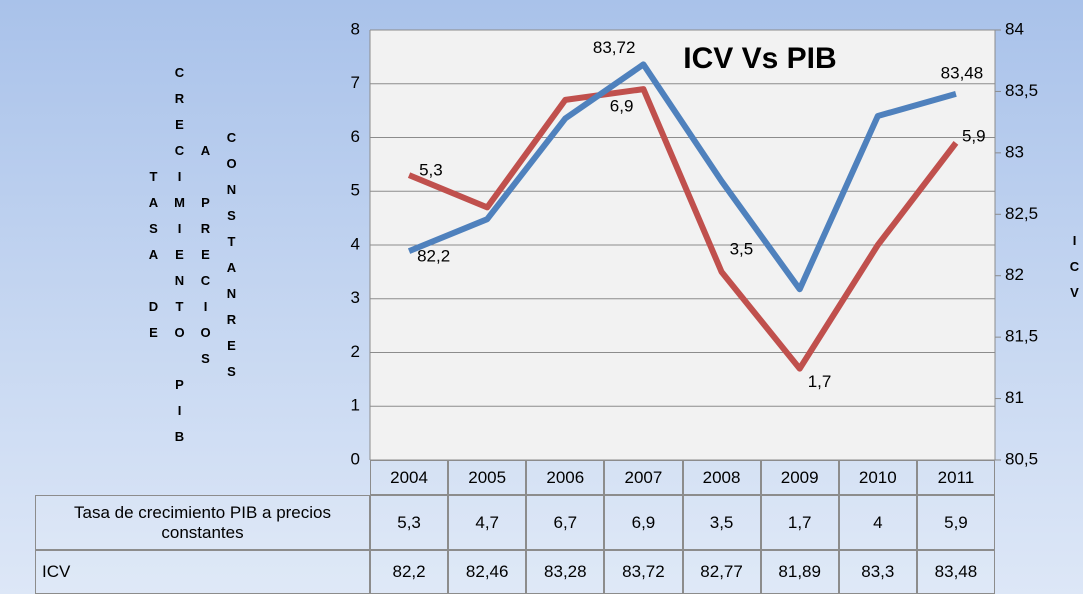 This screenshot has height=594, width=1083. Describe the element at coordinates (565, 572) in the screenshot. I see `table-value: 83,28` at that location.